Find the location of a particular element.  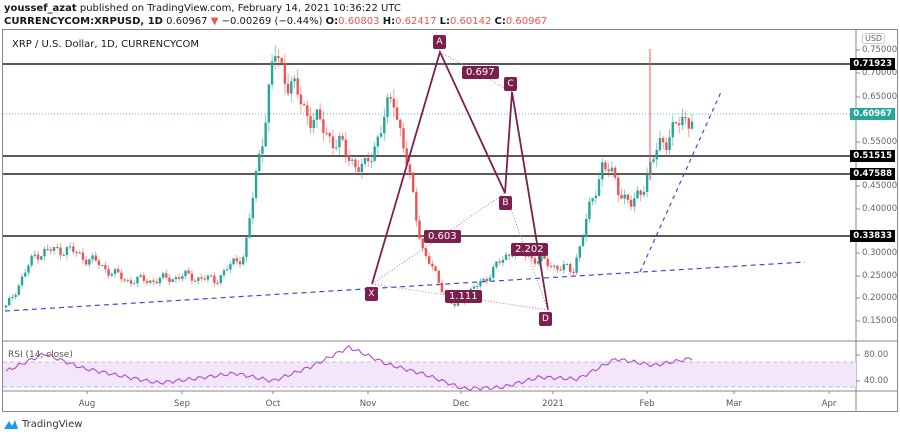

y-tick: 0.25000 is located at coordinates (880, 276).